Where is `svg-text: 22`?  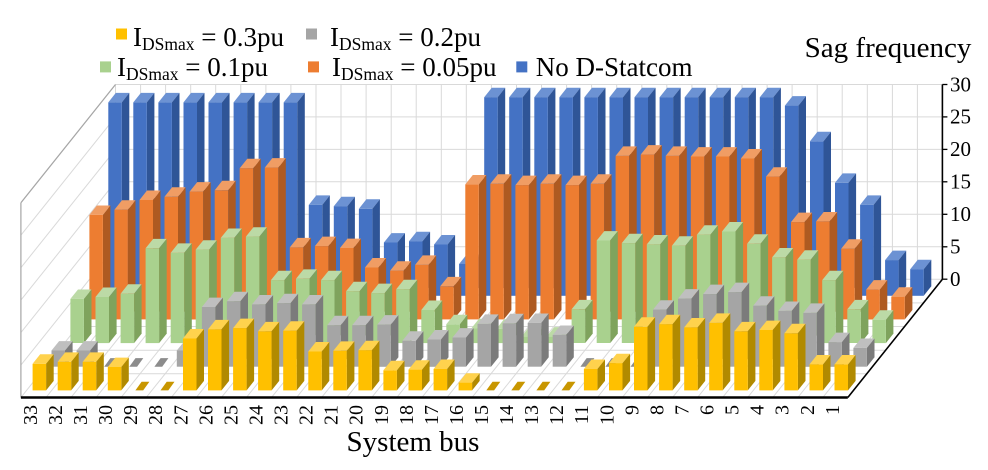 svg-text: 22 is located at coordinates (307, 415).